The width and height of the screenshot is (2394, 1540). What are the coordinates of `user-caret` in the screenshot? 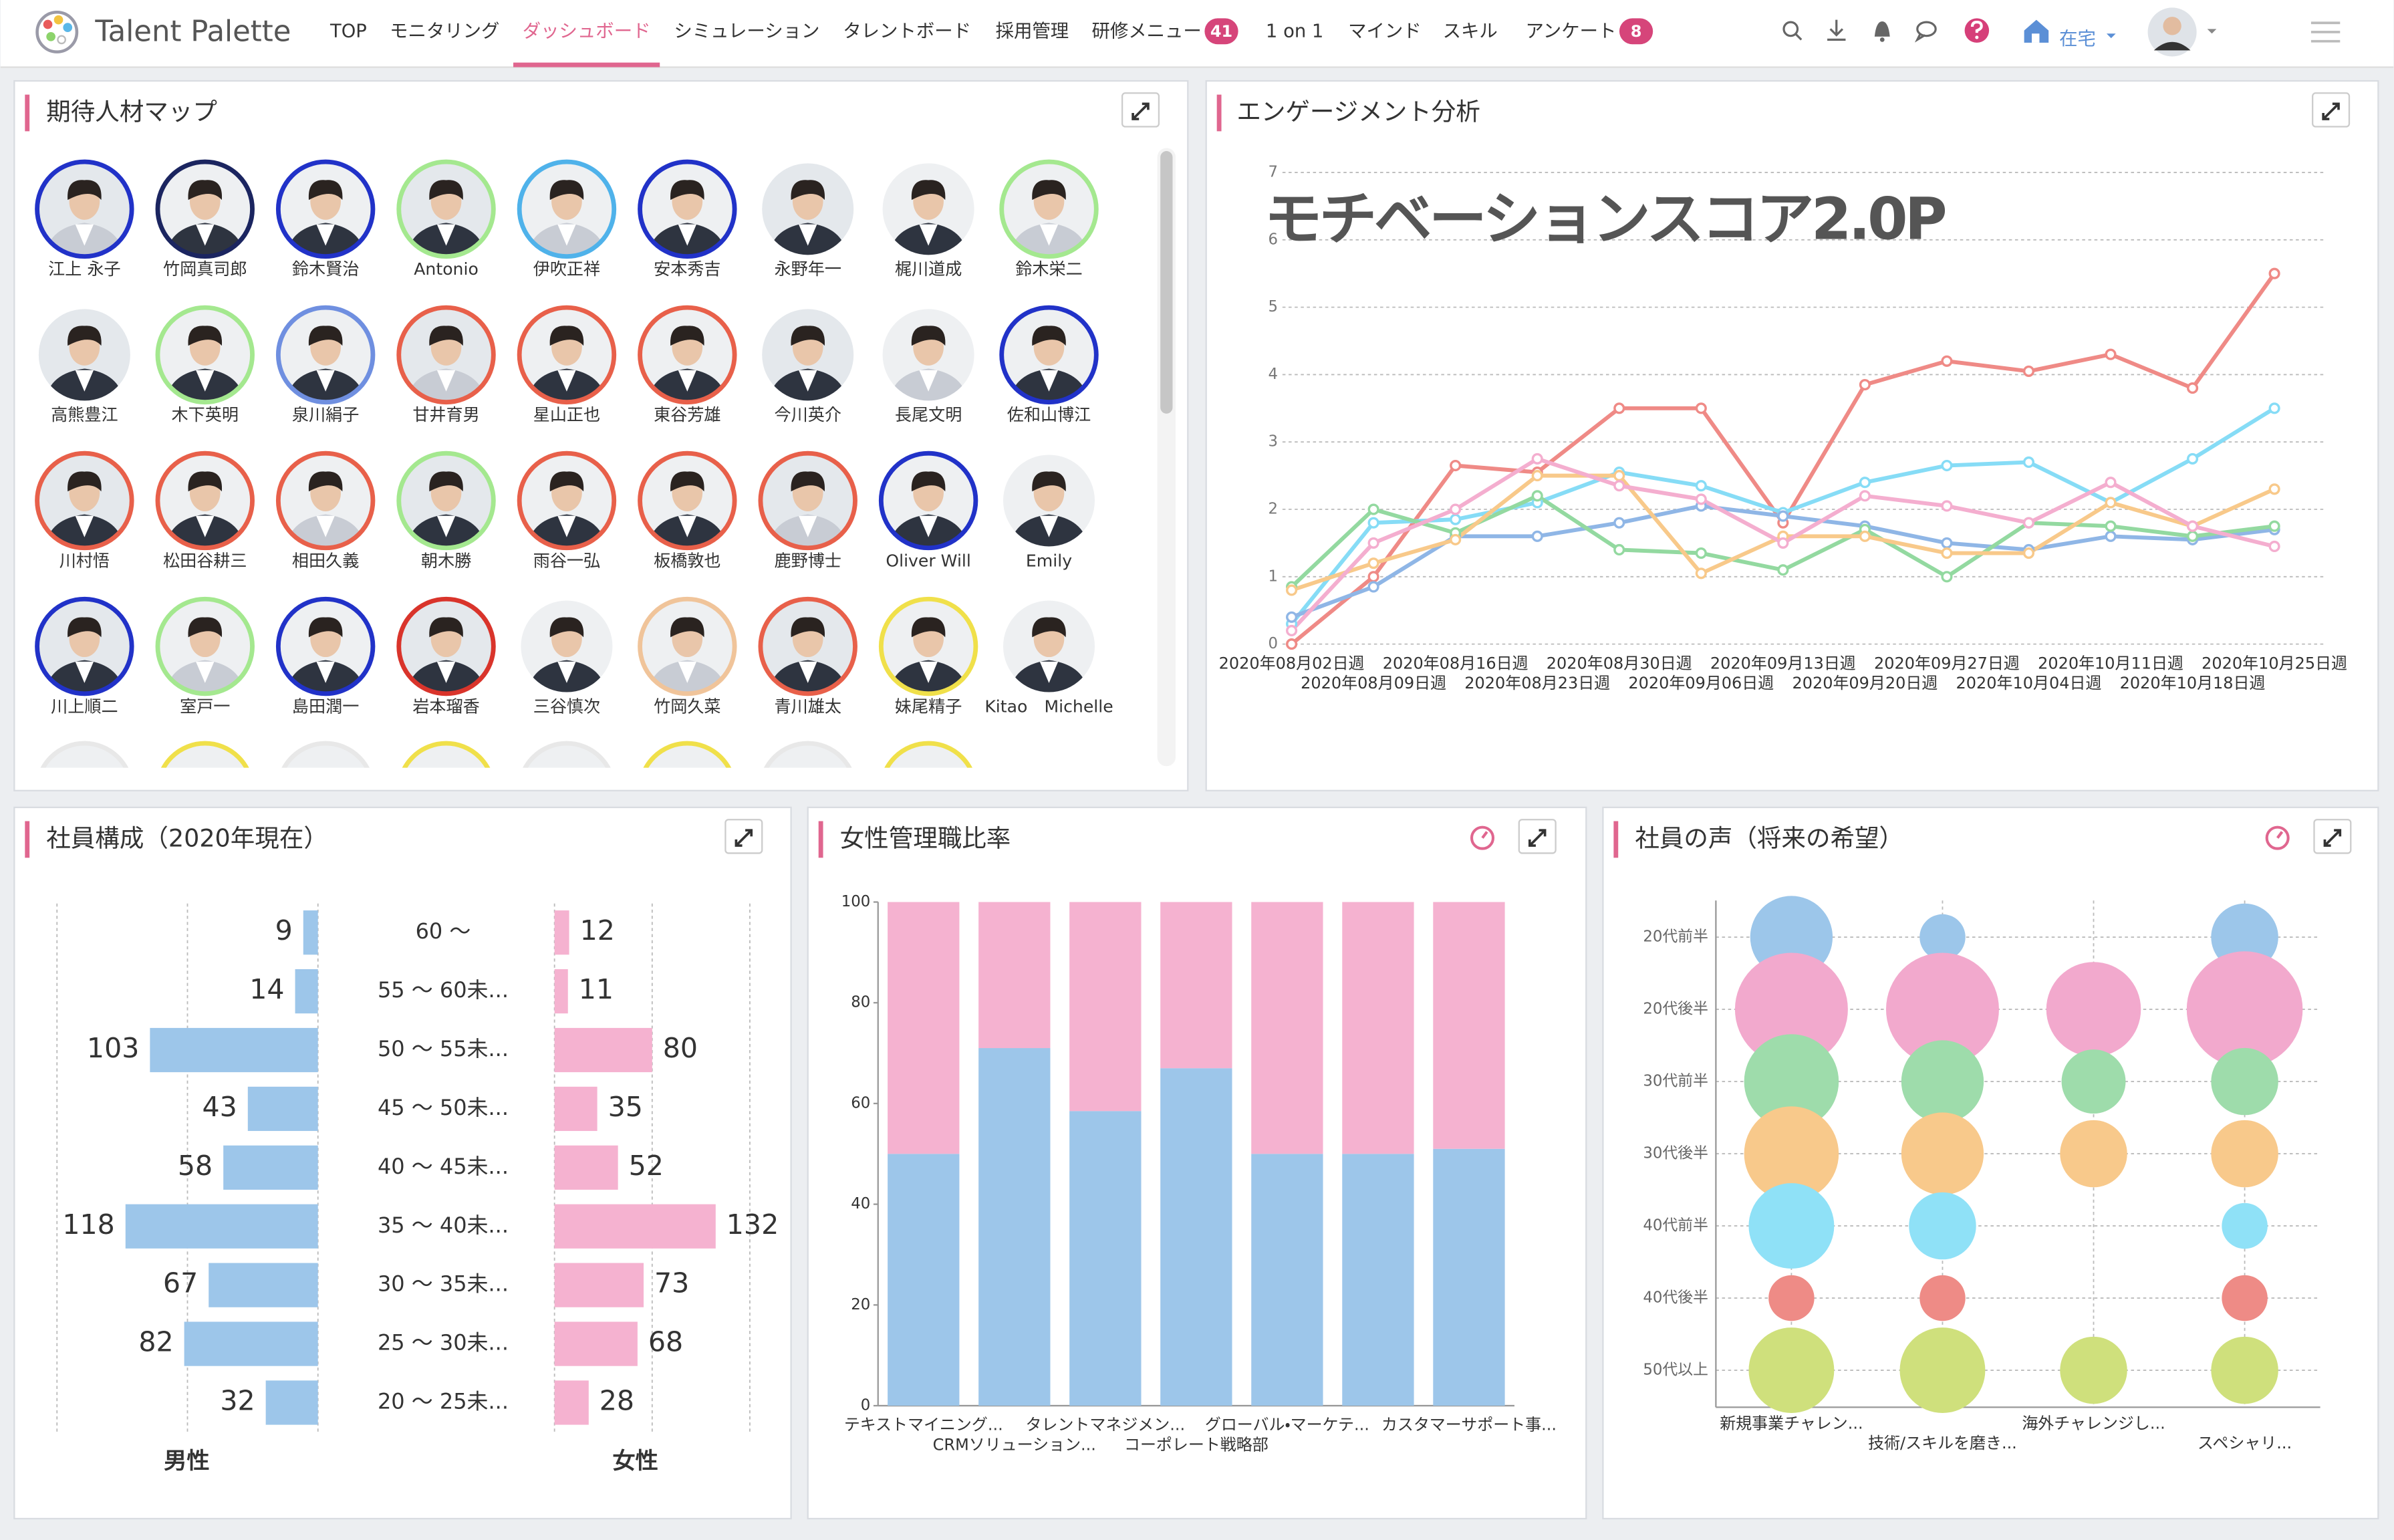 It's located at (2212, 32).